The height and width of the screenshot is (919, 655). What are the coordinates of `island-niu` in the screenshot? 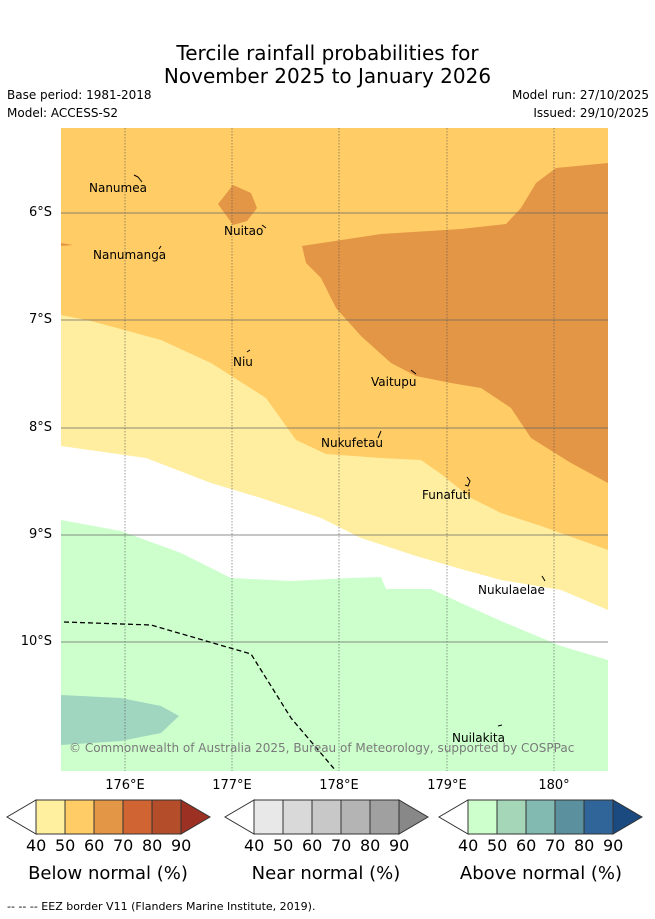 It's located at (248, 351).